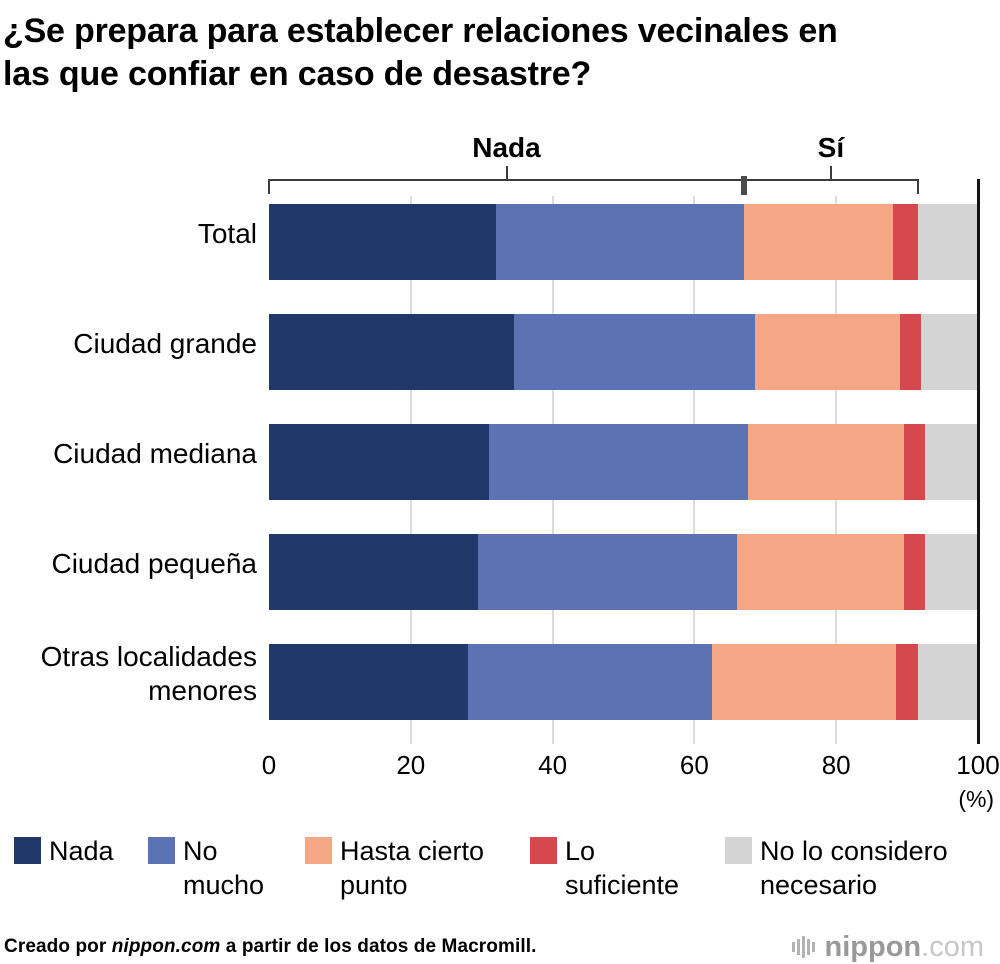  Describe the element at coordinates (58, 947) in the screenshot. I see `source-prefix: Creado por` at that location.